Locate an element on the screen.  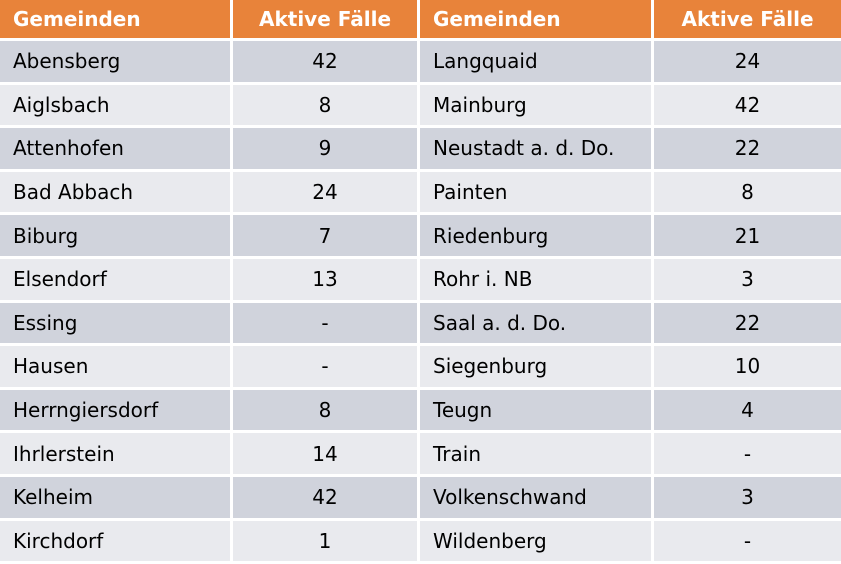
active-cases-cell: 10 is located at coordinates (747, 368).